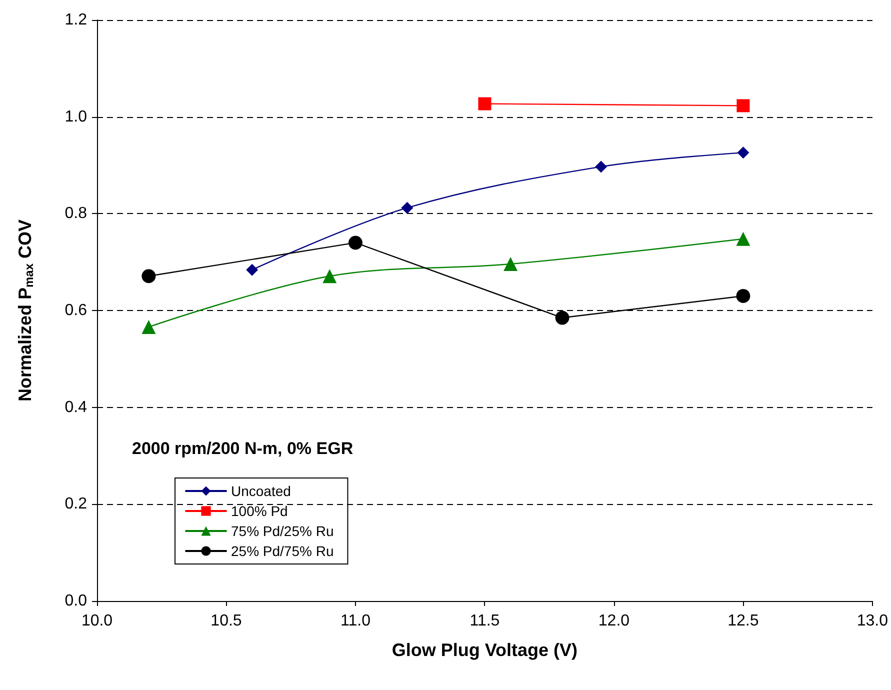 The image size is (891, 690). What do you see at coordinates (76, 407) in the screenshot?
I see `y-tick-label: 0.4` at bounding box center [76, 407].